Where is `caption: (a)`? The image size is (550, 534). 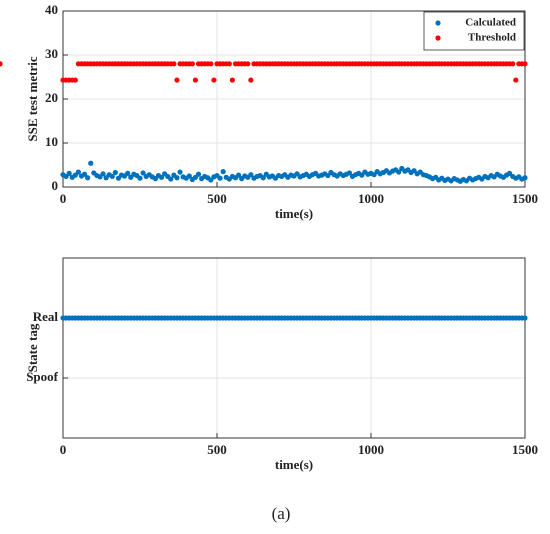
caption: (a) is located at coordinates (281, 513).